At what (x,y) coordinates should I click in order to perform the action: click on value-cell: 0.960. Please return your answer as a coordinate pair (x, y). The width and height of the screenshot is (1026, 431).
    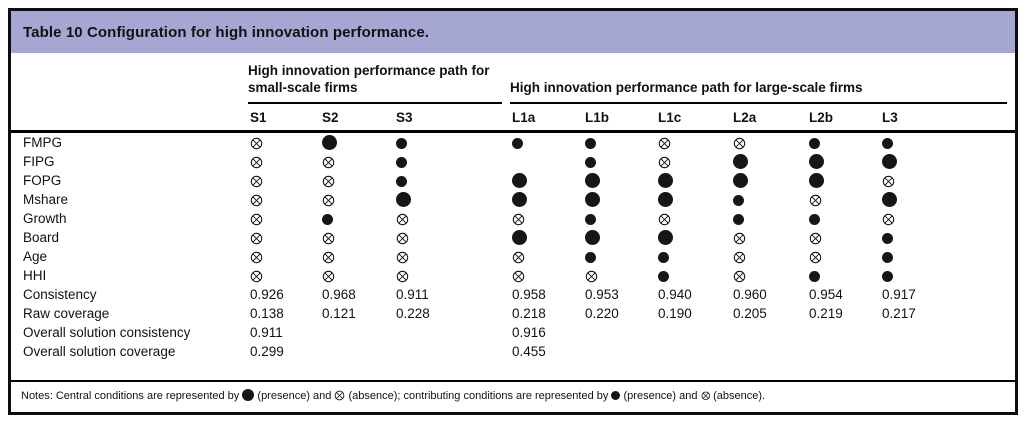
    Looking at the image, I should click on (750, 294).